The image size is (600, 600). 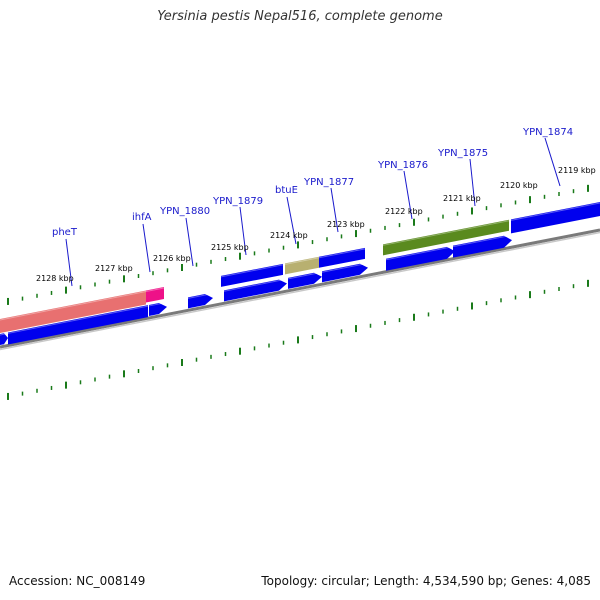 What do you see at coordinates (55, 278) in the screenshot?
I see `kbp-label-2128: 2128 kbp` at bounding box center [55, 278].